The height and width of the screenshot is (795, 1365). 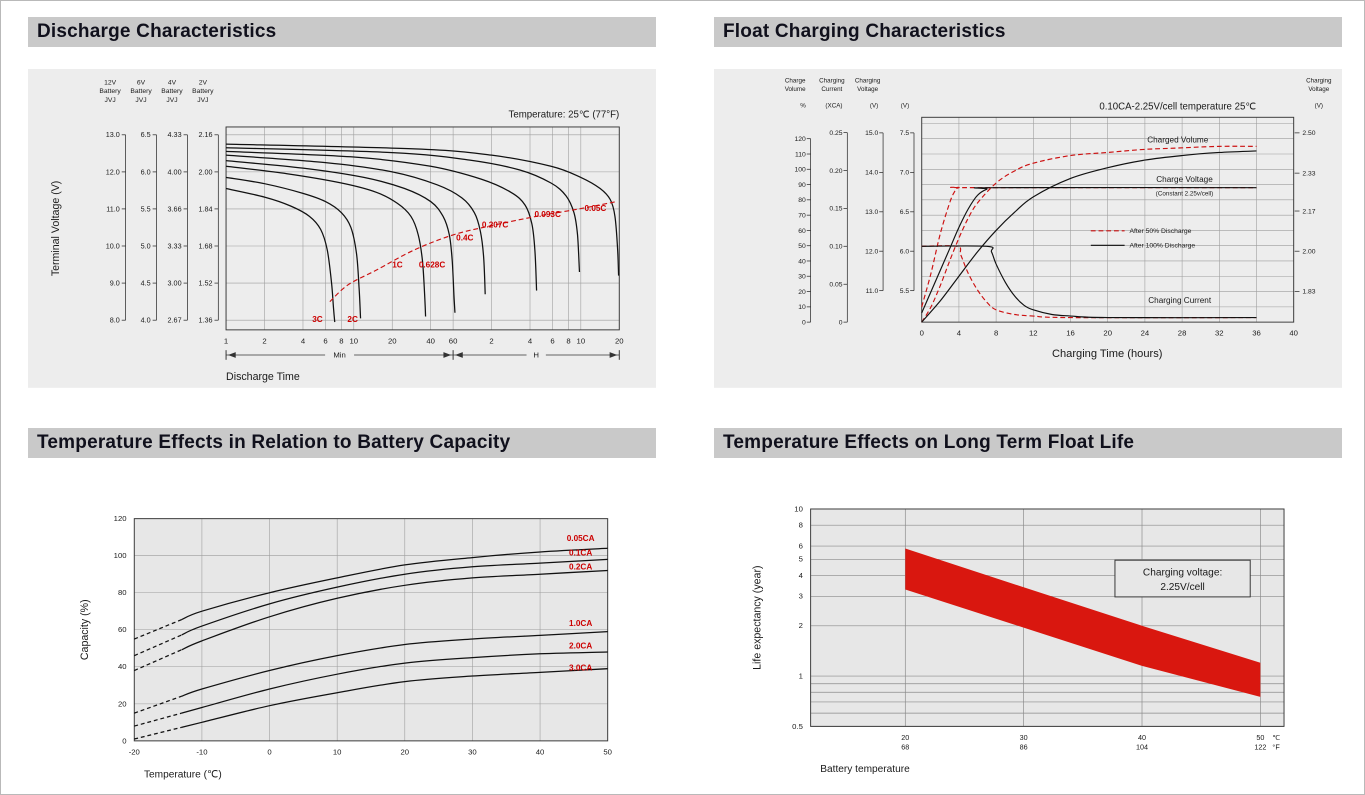 I want to click on svg-text: 7.5, so click(x=905, y=133).